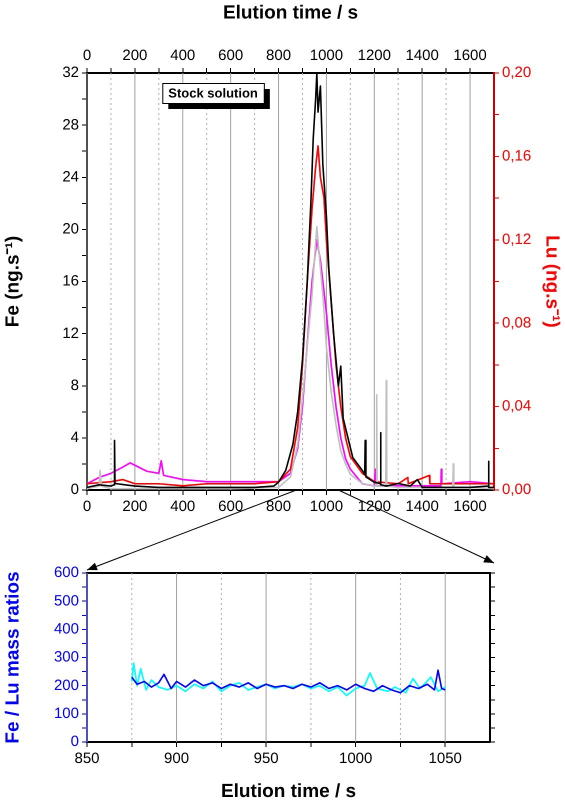 The image size is (565, 805). I want to click on annotation: Stock solution, so click(213, 93).